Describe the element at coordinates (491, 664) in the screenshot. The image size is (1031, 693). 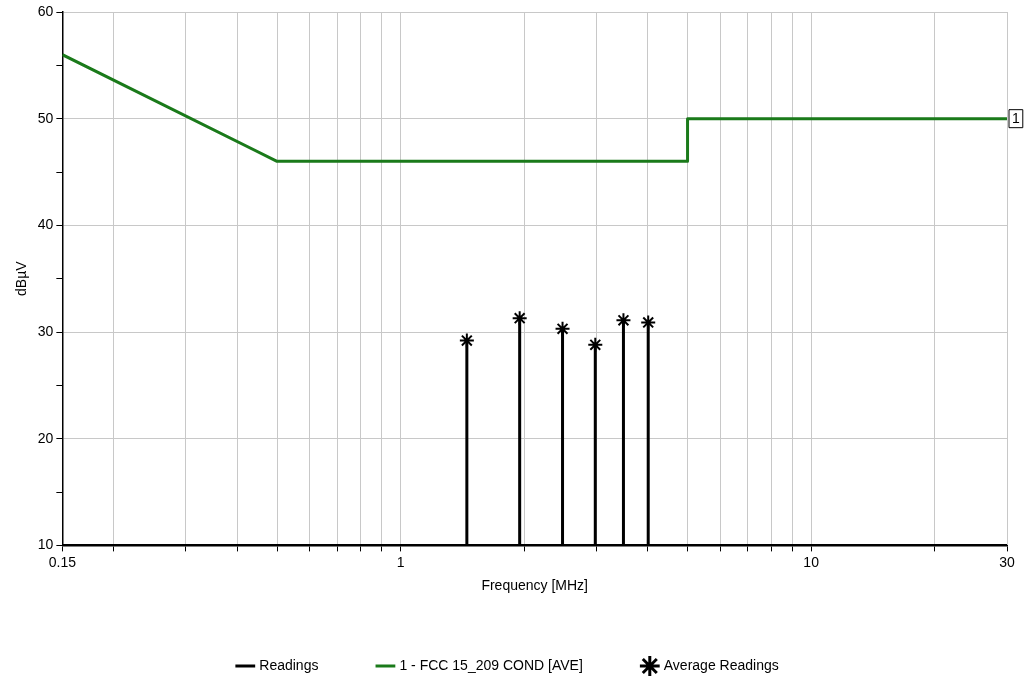
I see `legend-label: 1 - FCC 15_209 COND [AVE]` at that location.